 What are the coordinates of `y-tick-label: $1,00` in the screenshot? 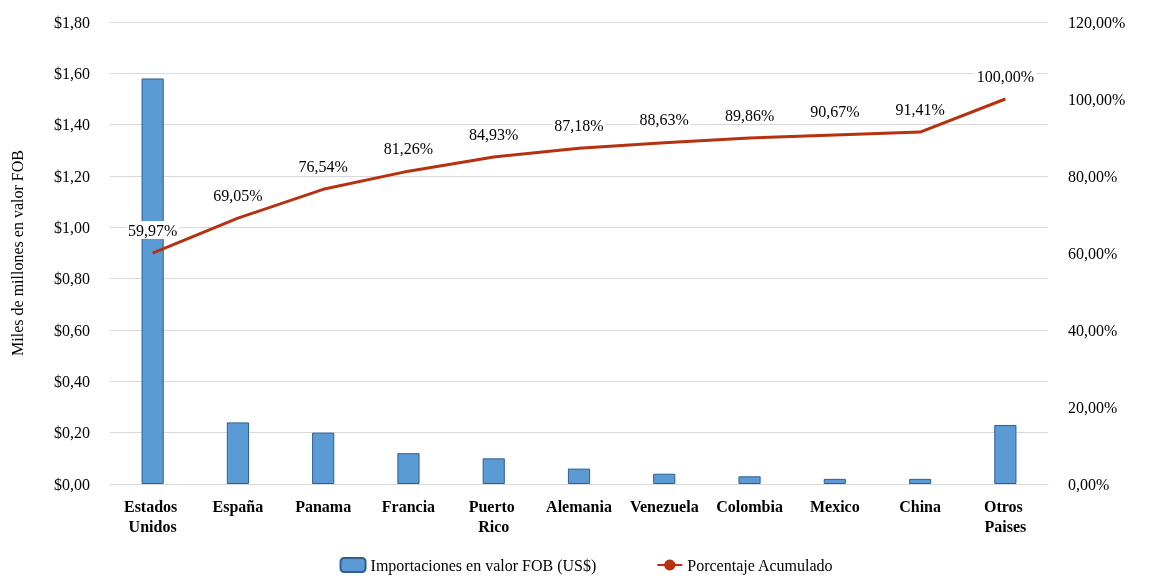 It's located at (72, 227).